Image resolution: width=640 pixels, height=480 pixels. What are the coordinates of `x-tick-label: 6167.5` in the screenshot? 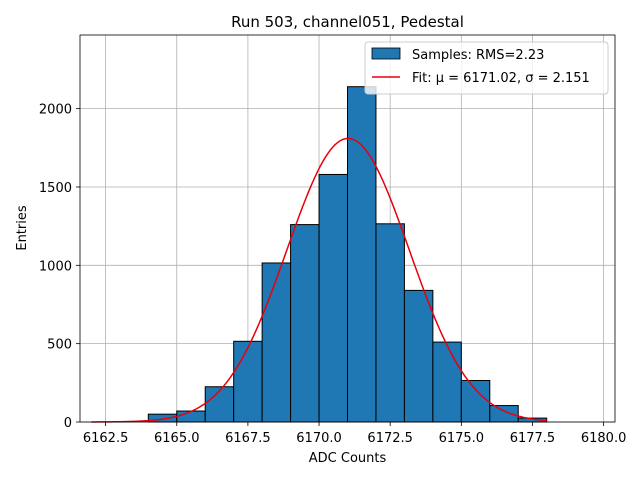 It's located at (248, 438).